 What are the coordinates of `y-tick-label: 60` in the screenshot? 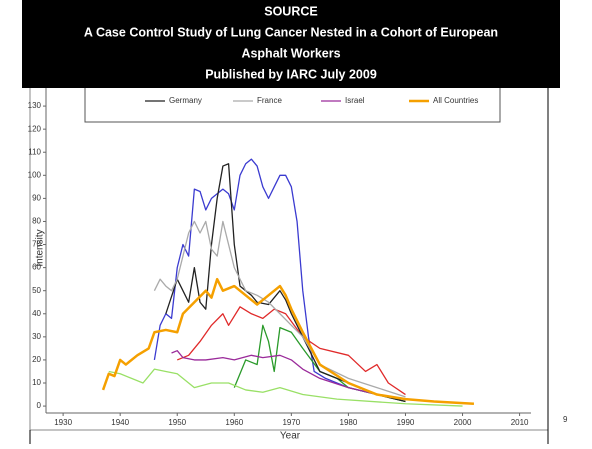 It's located at (36, 267).